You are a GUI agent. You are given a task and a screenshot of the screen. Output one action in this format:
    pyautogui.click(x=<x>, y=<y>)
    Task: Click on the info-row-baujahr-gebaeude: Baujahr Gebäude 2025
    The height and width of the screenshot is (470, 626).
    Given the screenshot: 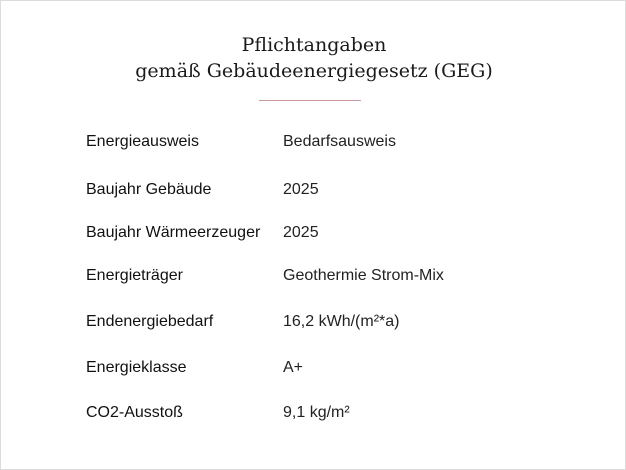 What is the action you would take?
    pyautogui.click(x=313, y=190)
    